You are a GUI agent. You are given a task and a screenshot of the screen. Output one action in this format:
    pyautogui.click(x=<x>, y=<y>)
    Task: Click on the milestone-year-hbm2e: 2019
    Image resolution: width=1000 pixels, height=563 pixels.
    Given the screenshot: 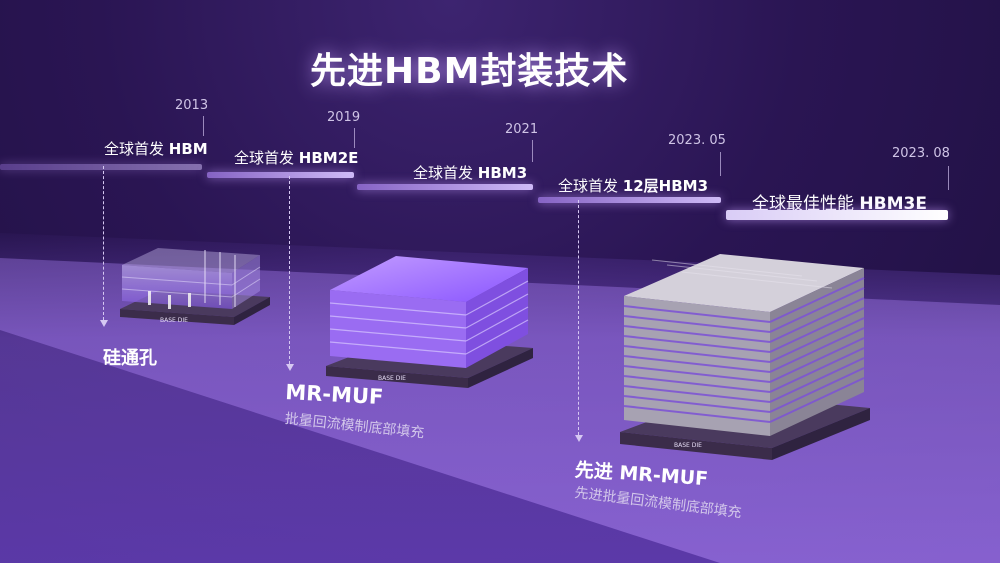 What is the action you would take?
    pyautogui.click(x=344, y=117)
    